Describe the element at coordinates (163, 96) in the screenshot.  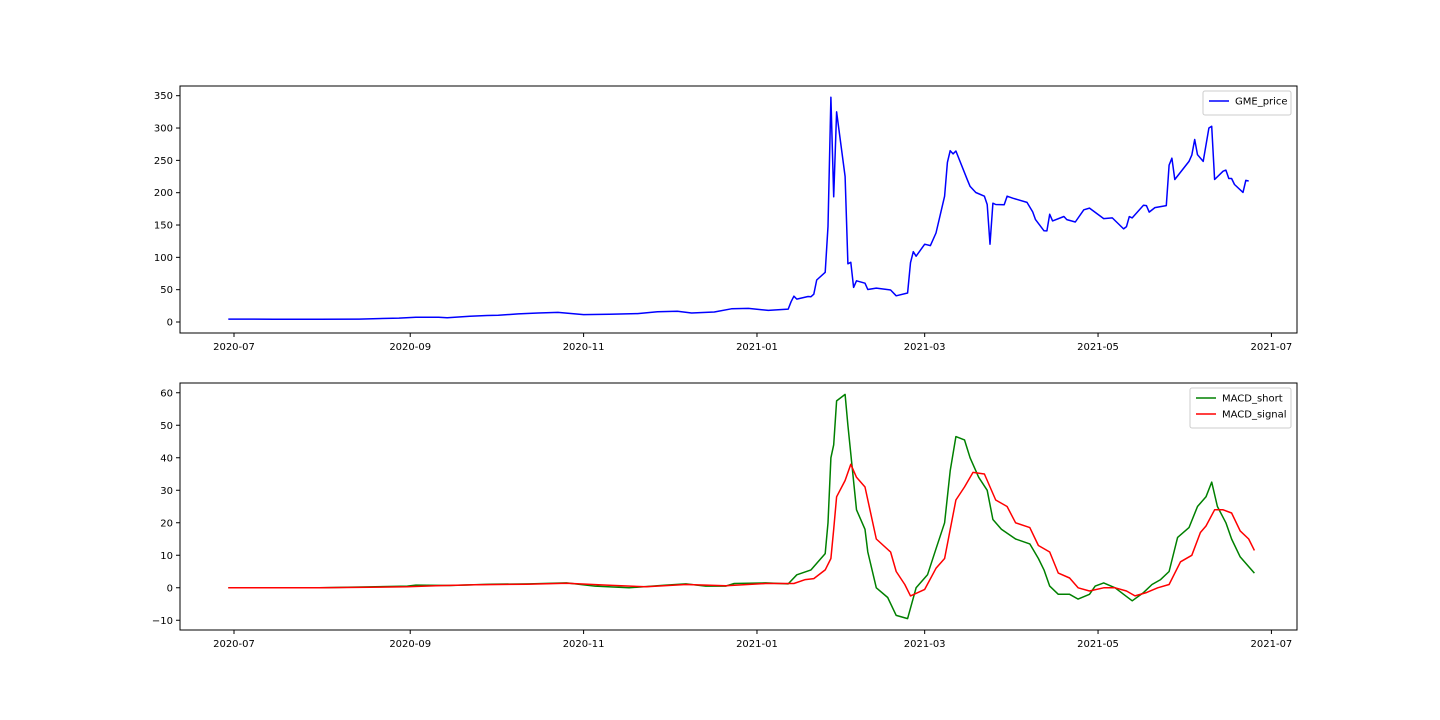
I see `y-tick-label: 350` at that location.